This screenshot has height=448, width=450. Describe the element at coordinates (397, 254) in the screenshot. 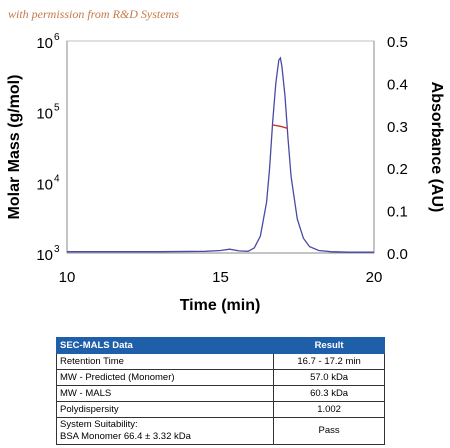

I see `y-right-tick-label: 0.0` at that location.